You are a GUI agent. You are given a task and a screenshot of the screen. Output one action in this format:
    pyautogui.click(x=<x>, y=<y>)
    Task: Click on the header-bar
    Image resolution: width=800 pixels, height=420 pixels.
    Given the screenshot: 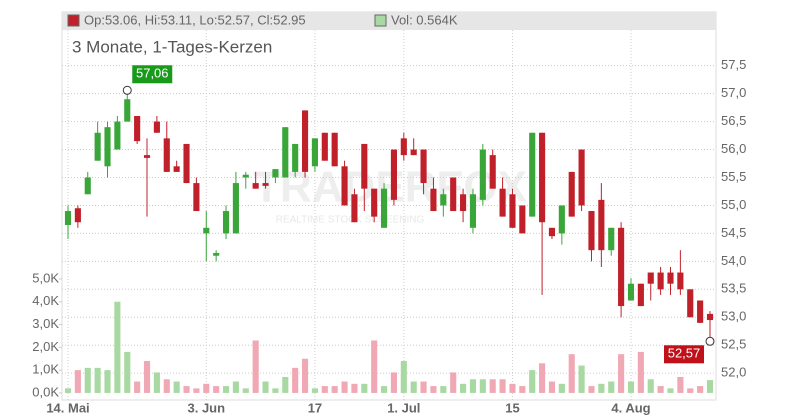 What is the action you would take?
    pyautogui.click(x=389, y=21)
    